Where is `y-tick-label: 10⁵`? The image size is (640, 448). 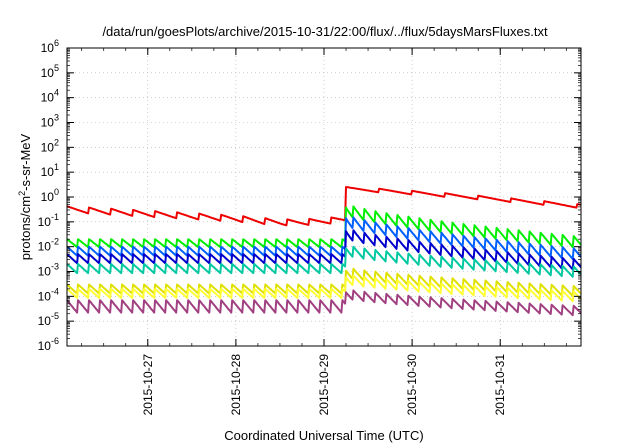
y-tick-label: 10⁵ is located at coordinates (50, 71).